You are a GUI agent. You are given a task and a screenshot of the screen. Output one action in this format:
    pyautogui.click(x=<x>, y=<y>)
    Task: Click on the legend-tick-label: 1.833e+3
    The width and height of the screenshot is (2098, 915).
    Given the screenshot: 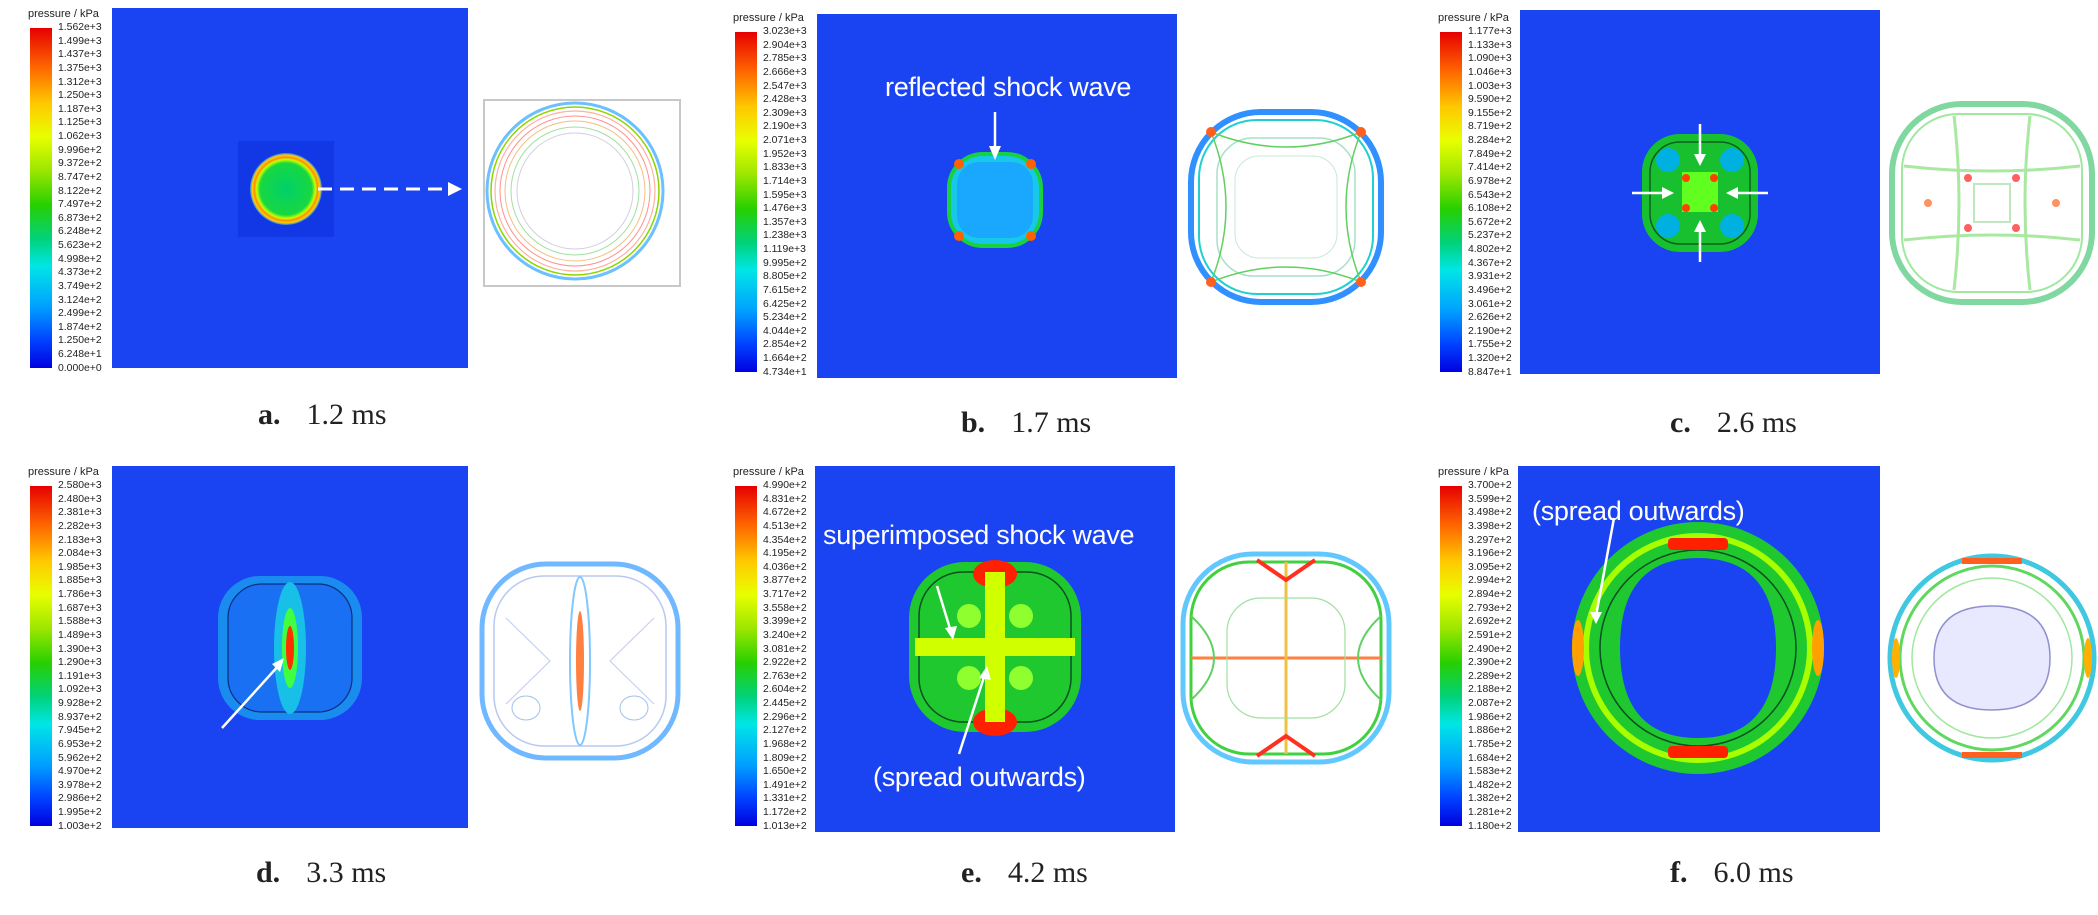 What is the action you would take?
    pyautogui.click(x=785, y=168)
    